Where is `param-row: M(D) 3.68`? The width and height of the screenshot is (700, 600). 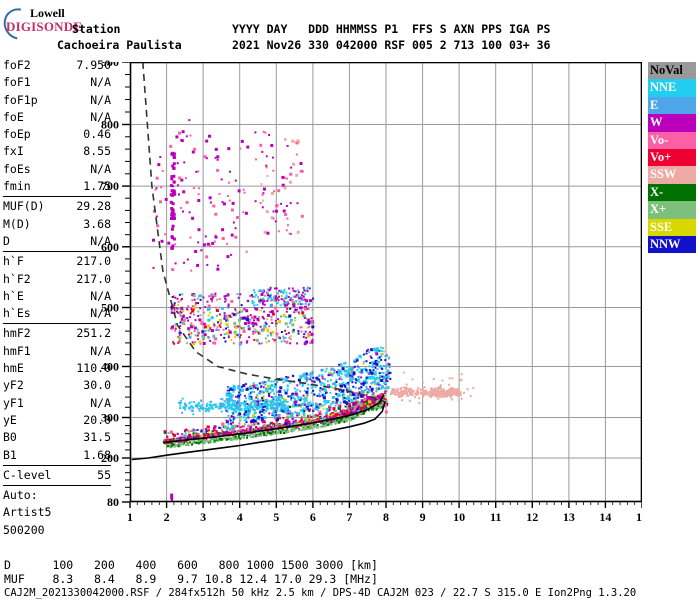 param-row: M(D) 3.68 is located at coordinates (57, 224).